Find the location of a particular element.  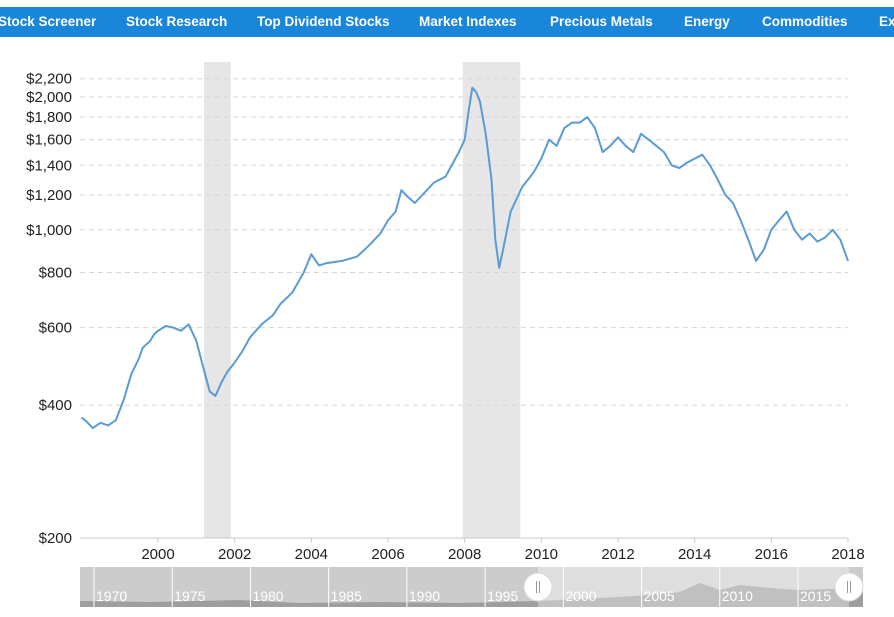

y-tick-label: $400 is located at coordinates (55, 405).